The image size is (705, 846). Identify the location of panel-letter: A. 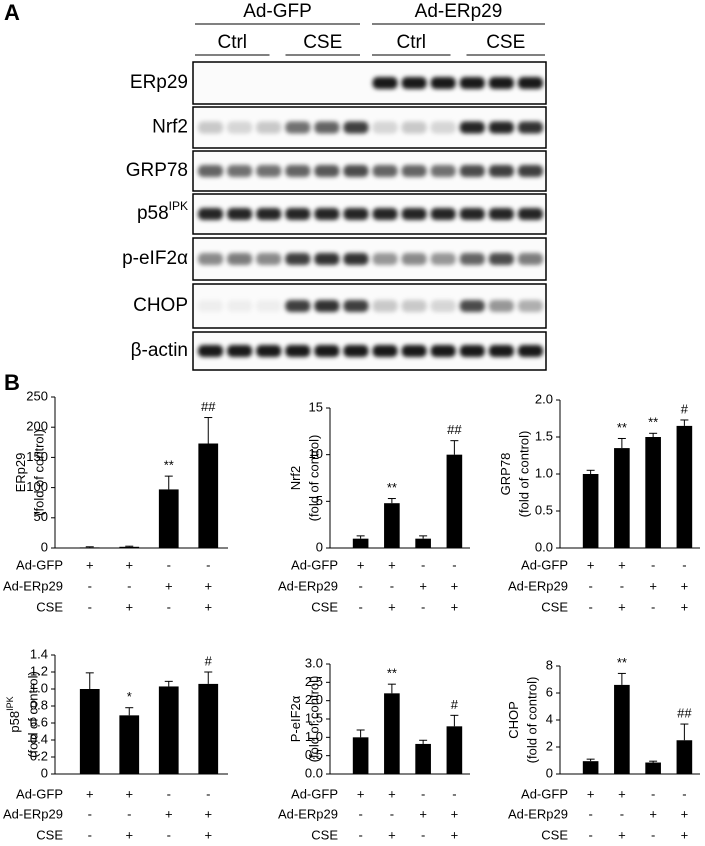
(12, 12).